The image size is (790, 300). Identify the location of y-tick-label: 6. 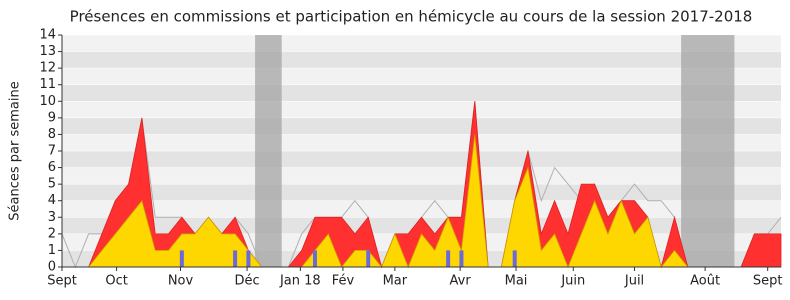
(52, 167).